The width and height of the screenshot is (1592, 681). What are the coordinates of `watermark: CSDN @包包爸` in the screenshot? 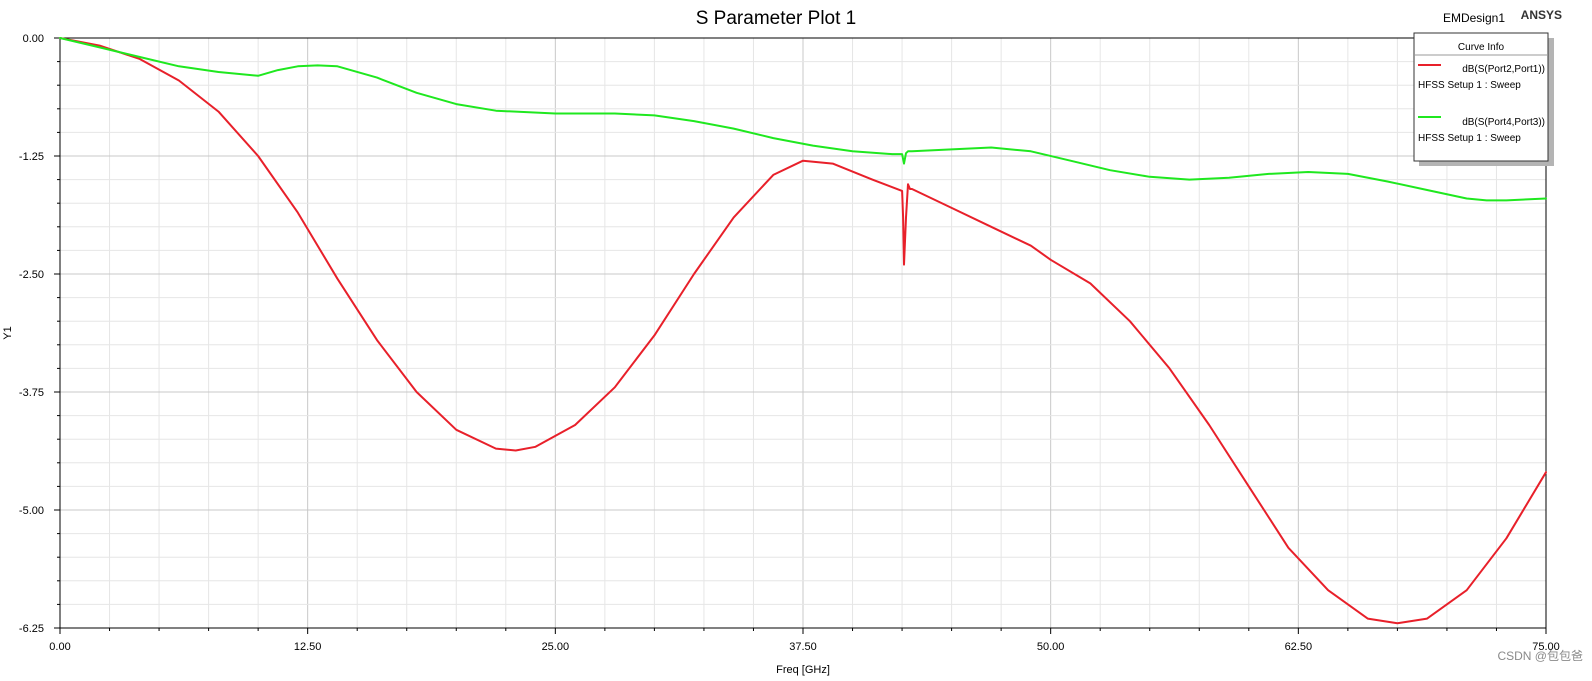 It's located at (1540, 656).